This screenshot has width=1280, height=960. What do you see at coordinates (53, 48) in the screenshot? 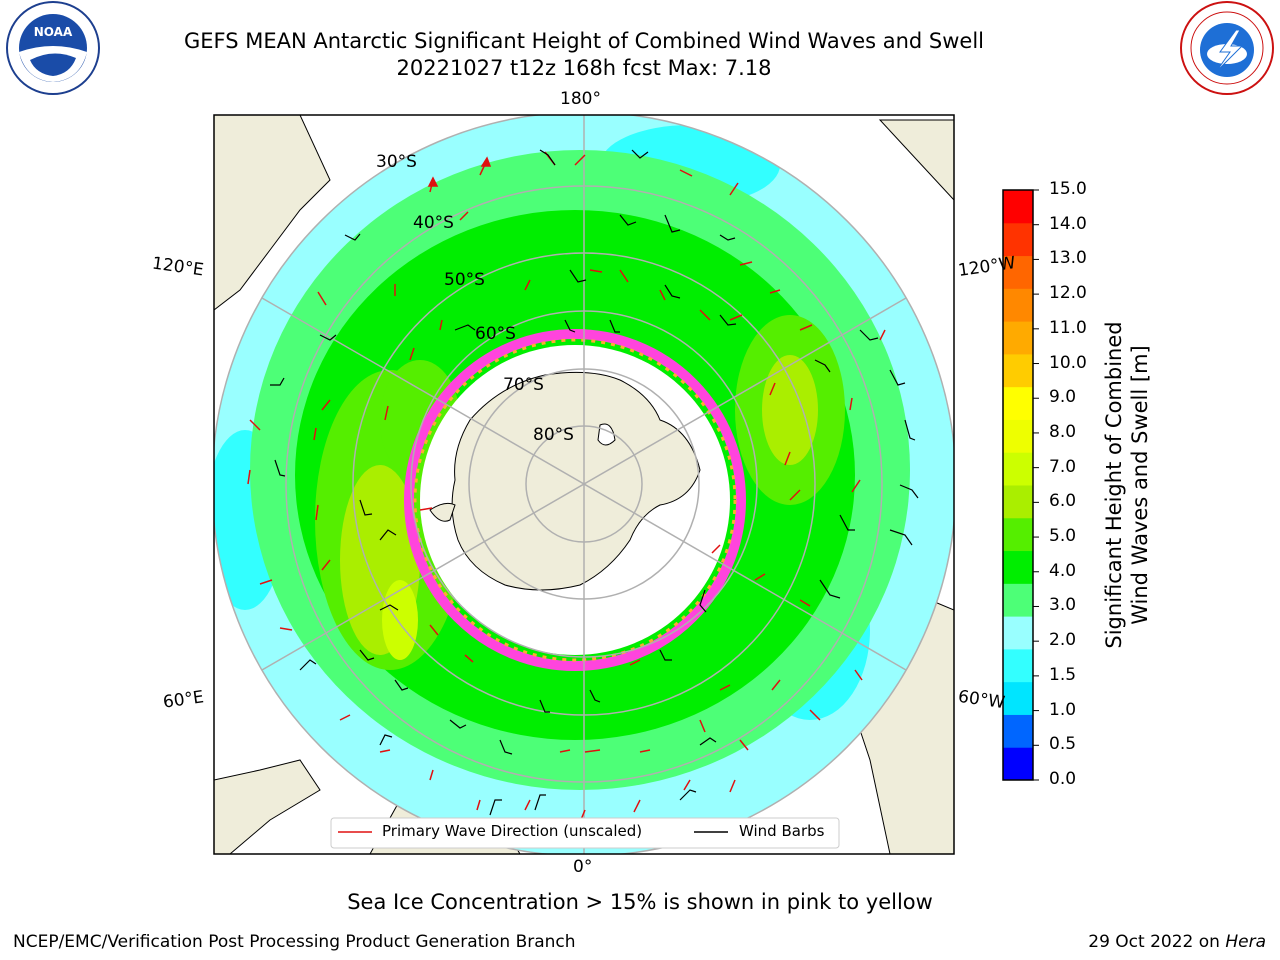
I see `noaa-logo: NOAA` at bounding box center [53, 48].